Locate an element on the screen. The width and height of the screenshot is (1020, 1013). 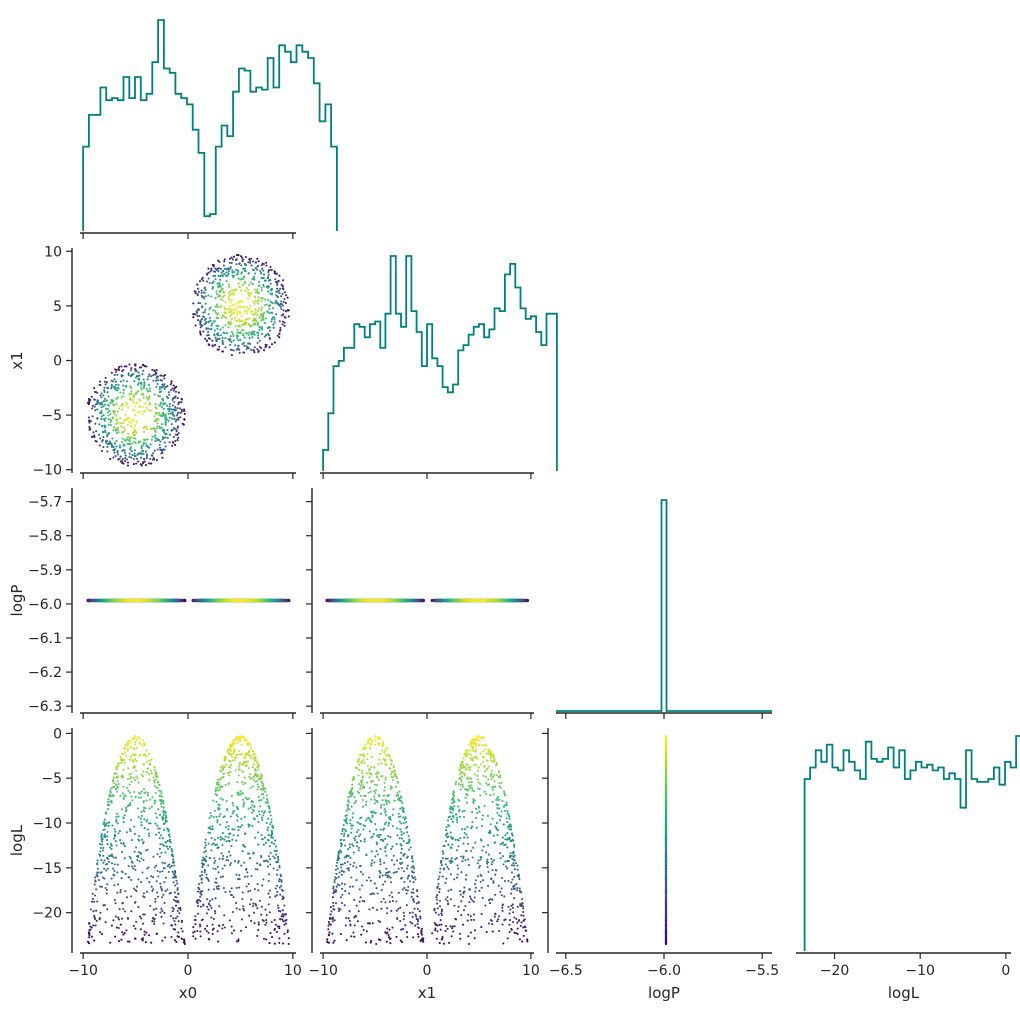
scatter-logP-vs-x0 is located at coordinates (188, 600).